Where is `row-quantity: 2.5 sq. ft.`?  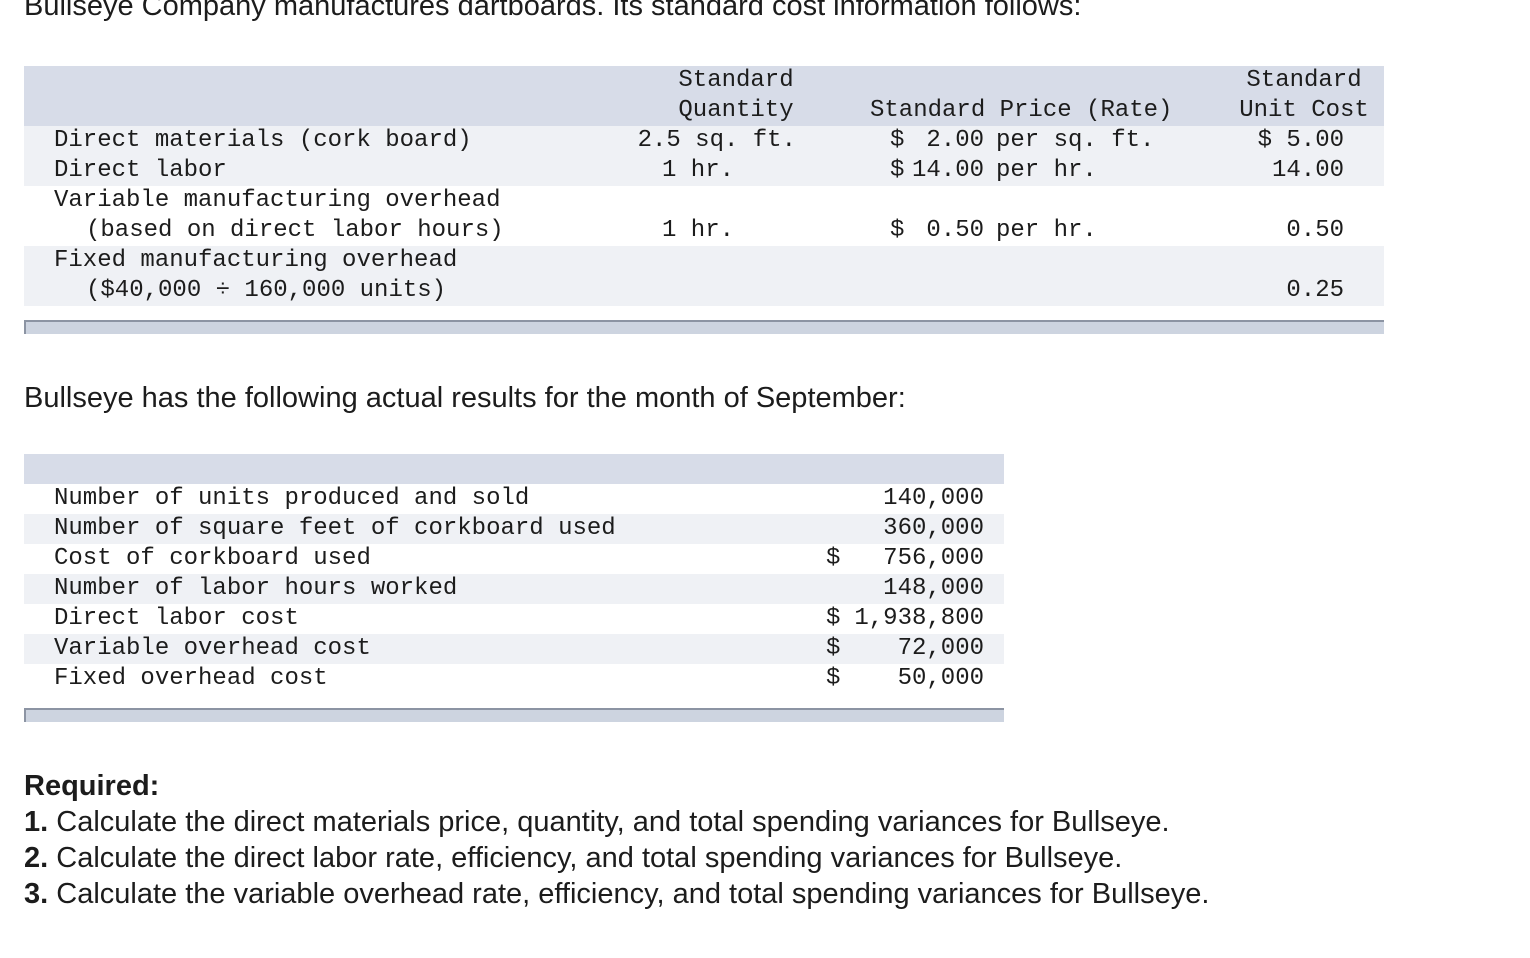
row-quantity: 2.5 sq. ft. is located at coordinates (716, 140).